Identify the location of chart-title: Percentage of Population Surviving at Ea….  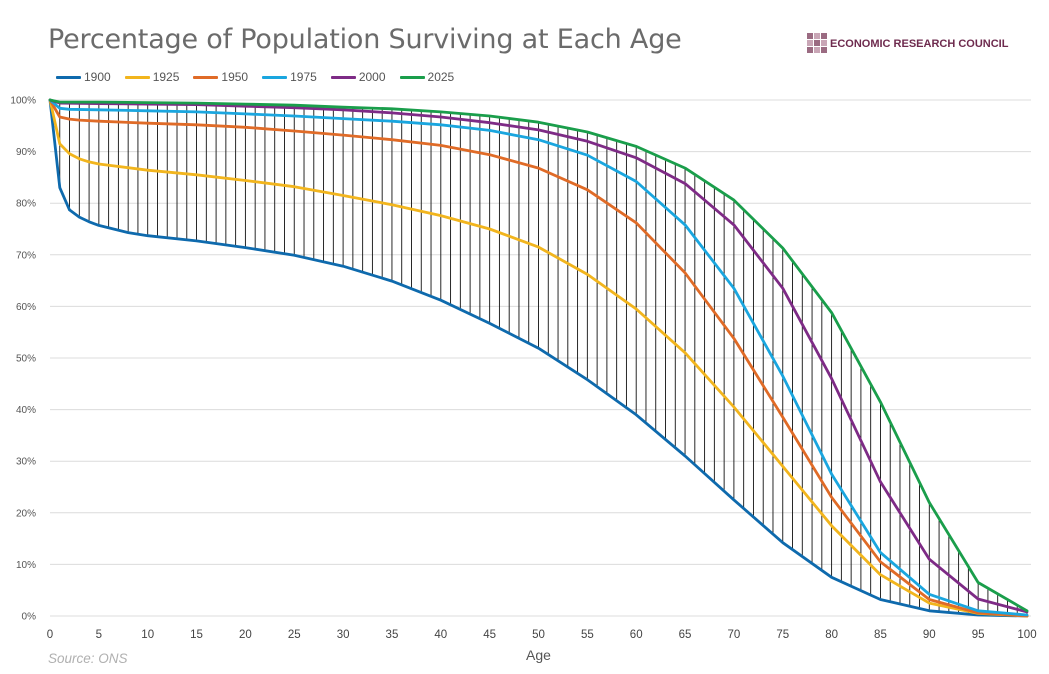
(365, 39).